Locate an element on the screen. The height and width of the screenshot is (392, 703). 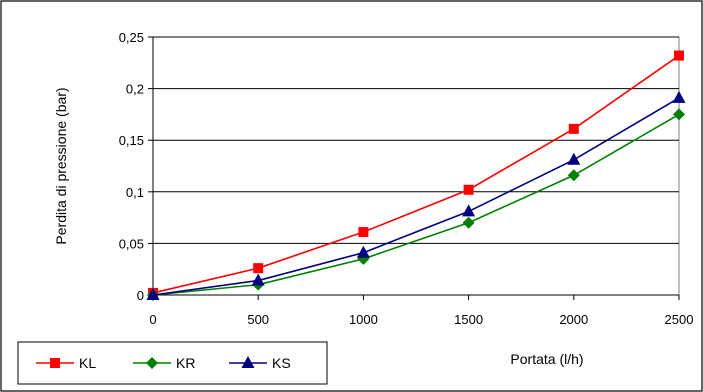
x-axis-title: Portata (l/h) is located at coordinates (546, 359).